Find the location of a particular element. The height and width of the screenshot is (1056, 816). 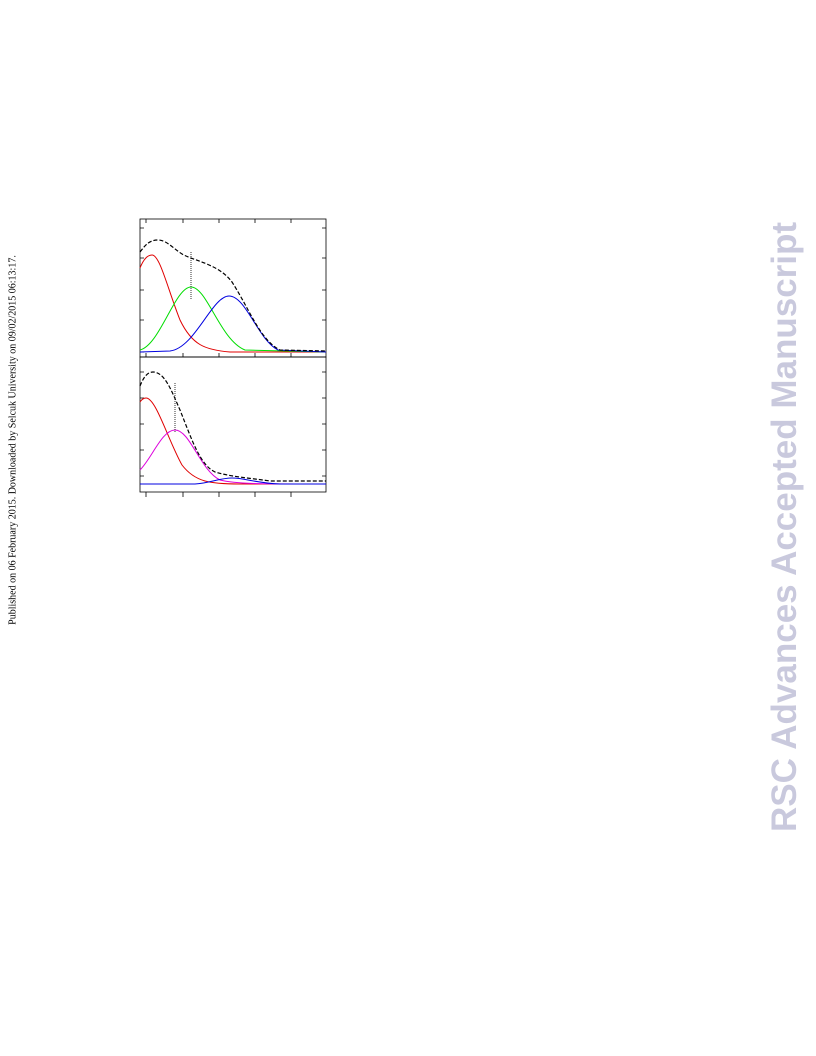

curve-green is located at coordinates (233, 319).